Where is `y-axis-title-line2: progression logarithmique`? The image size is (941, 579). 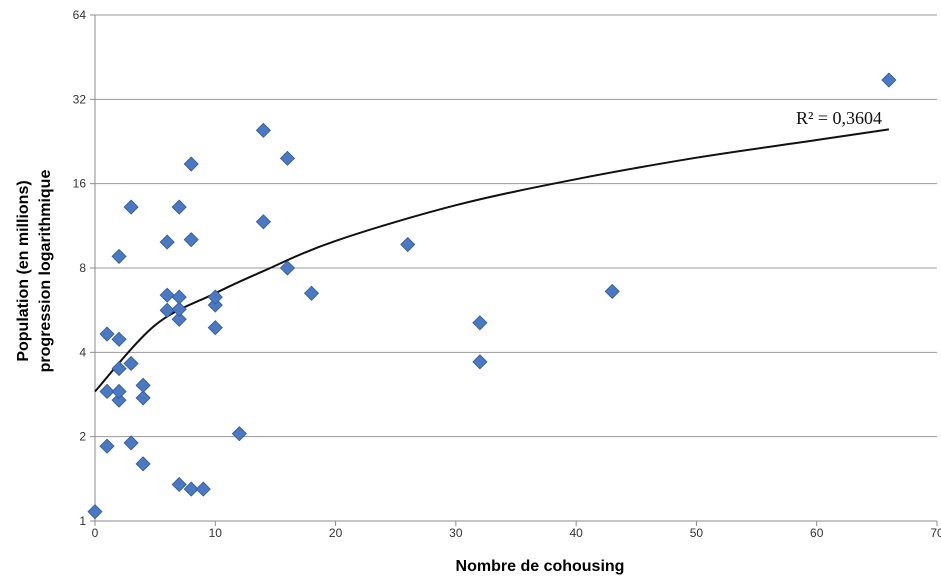 y-axis-title-line2: progression logarithmique is located at coordinates (45, 271).